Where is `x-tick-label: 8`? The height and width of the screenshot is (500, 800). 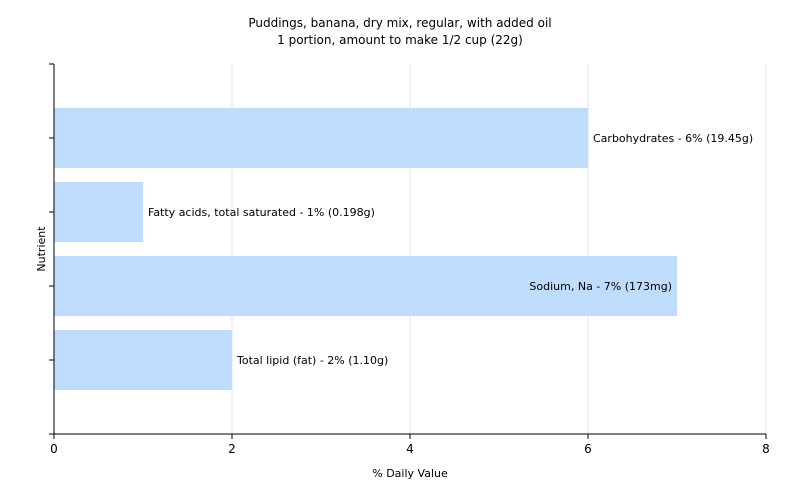
x-tick-label: 8 is located at coordinates (766, 449).